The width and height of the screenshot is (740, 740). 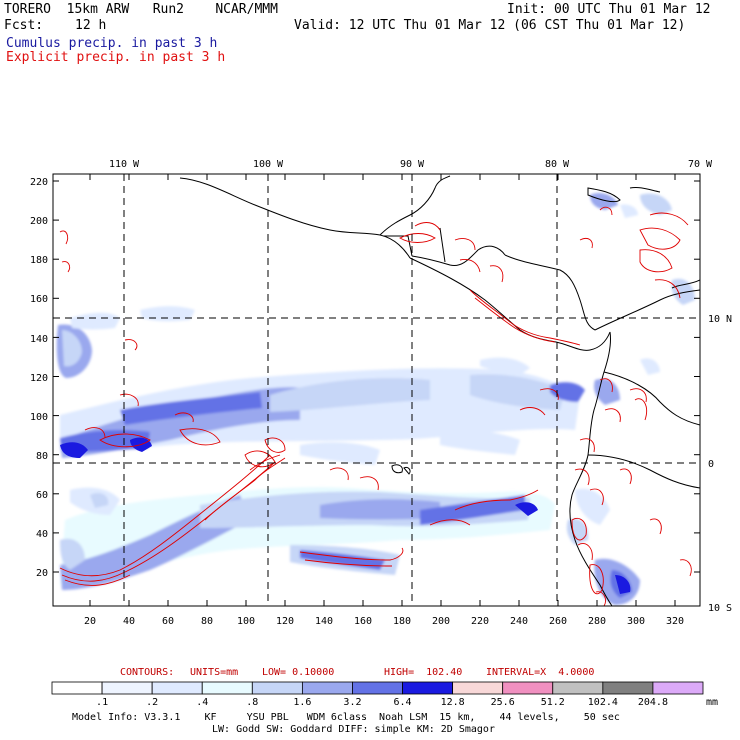 I want to click on x-tick-label: 120, so click(x=285, y=621).